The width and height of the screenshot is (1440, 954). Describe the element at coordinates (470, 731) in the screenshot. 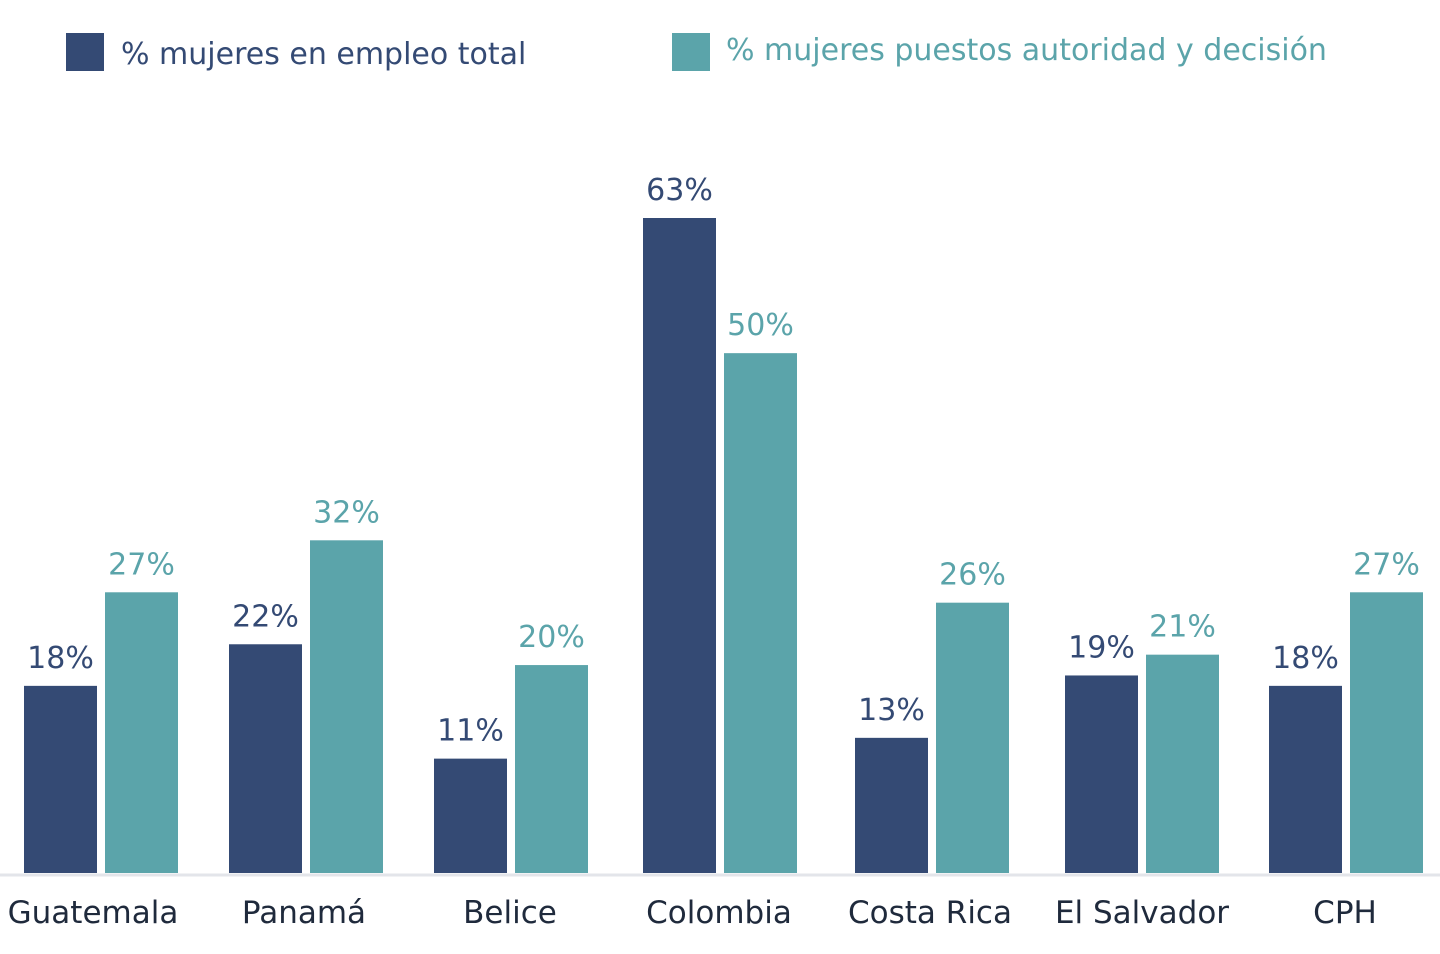

I see `value-label-belice-employment: 11%` at that location.